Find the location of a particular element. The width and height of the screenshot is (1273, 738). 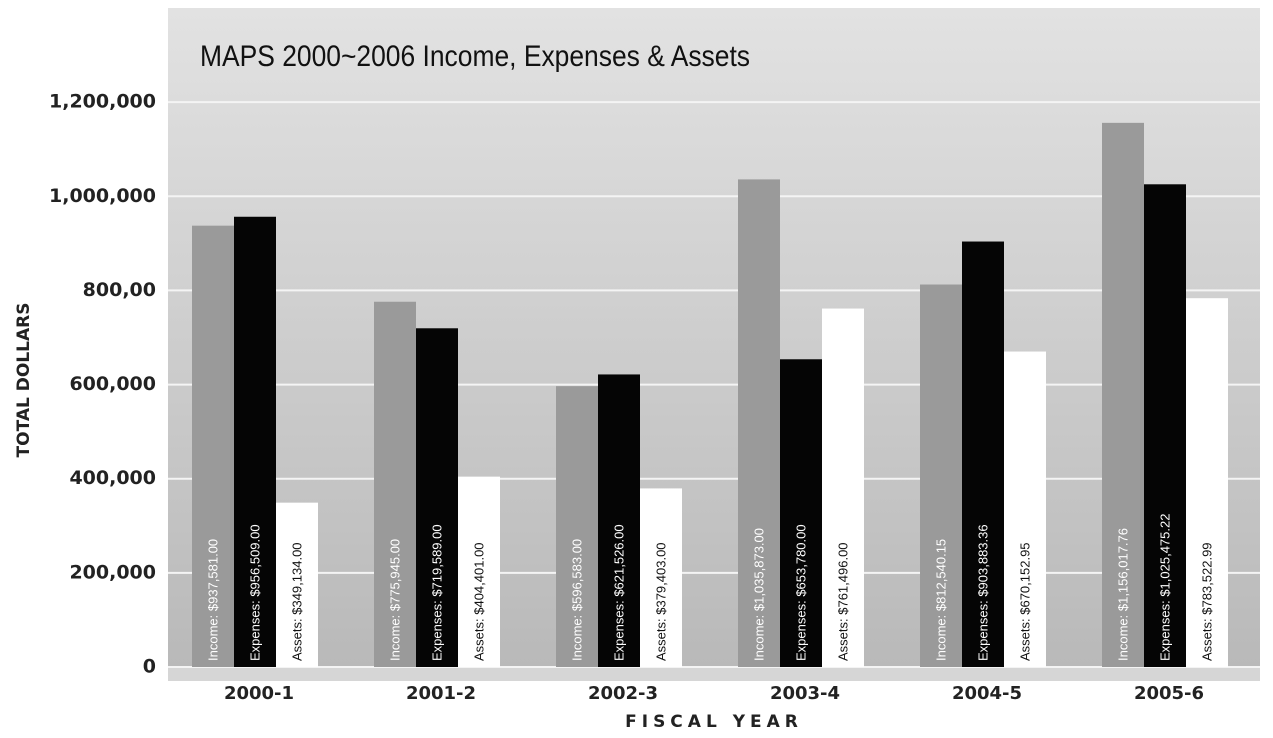

value-label: Assets: $761,496.00 is located at coordinates (842, 601).